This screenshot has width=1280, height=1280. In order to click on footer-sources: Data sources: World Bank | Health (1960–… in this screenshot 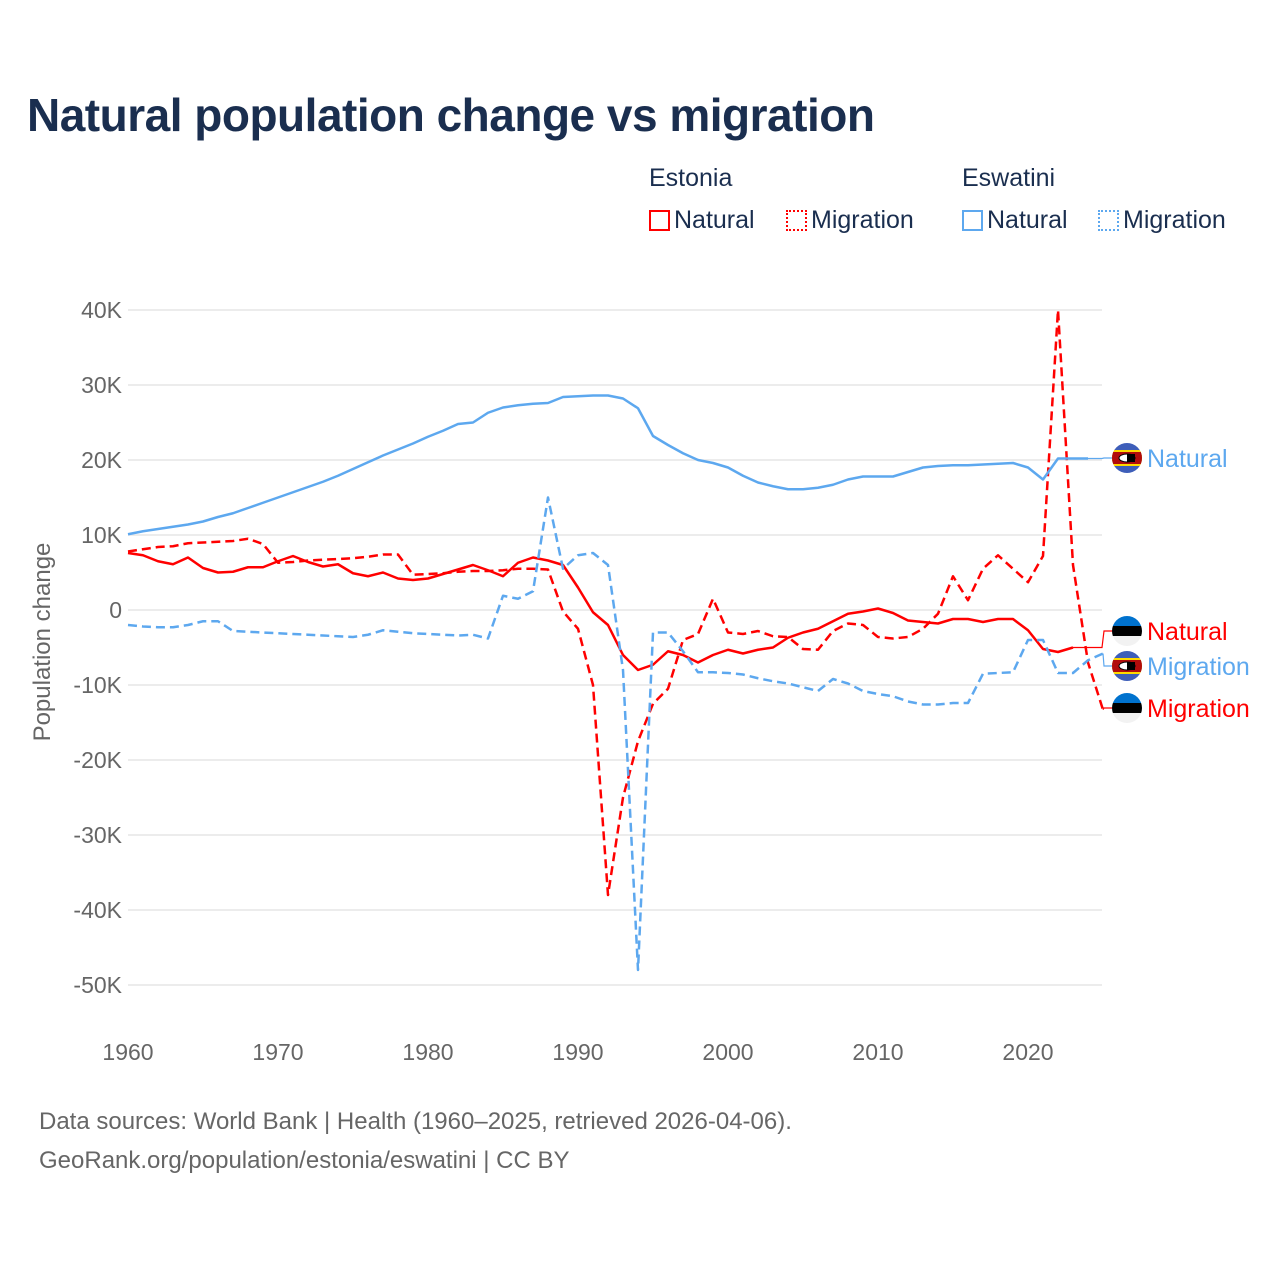, I will do `click(415, 1121)`.